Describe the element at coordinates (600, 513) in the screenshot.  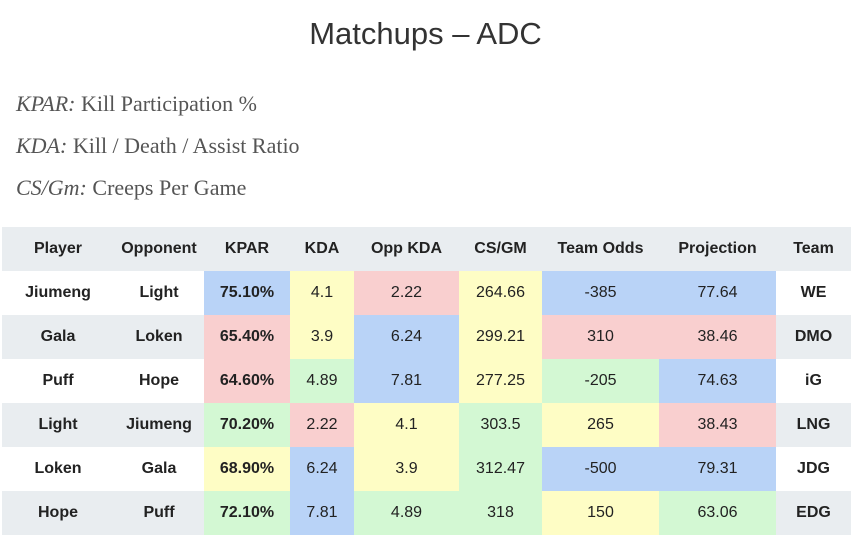
I see `team-odds-cell: 150` at that location.